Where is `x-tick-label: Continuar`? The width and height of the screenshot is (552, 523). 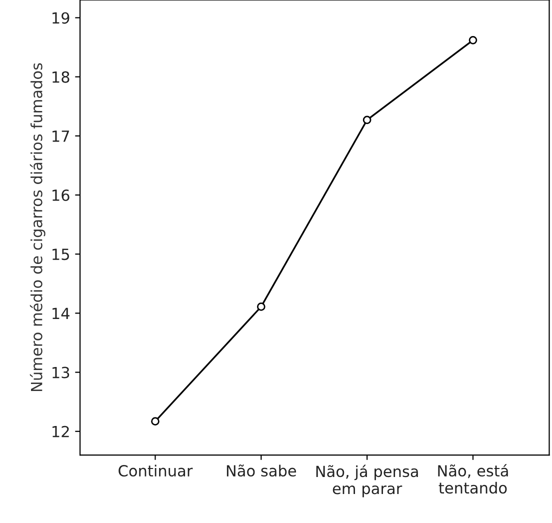 x-tick-label: Continuar is located at coordinates (155, 470).